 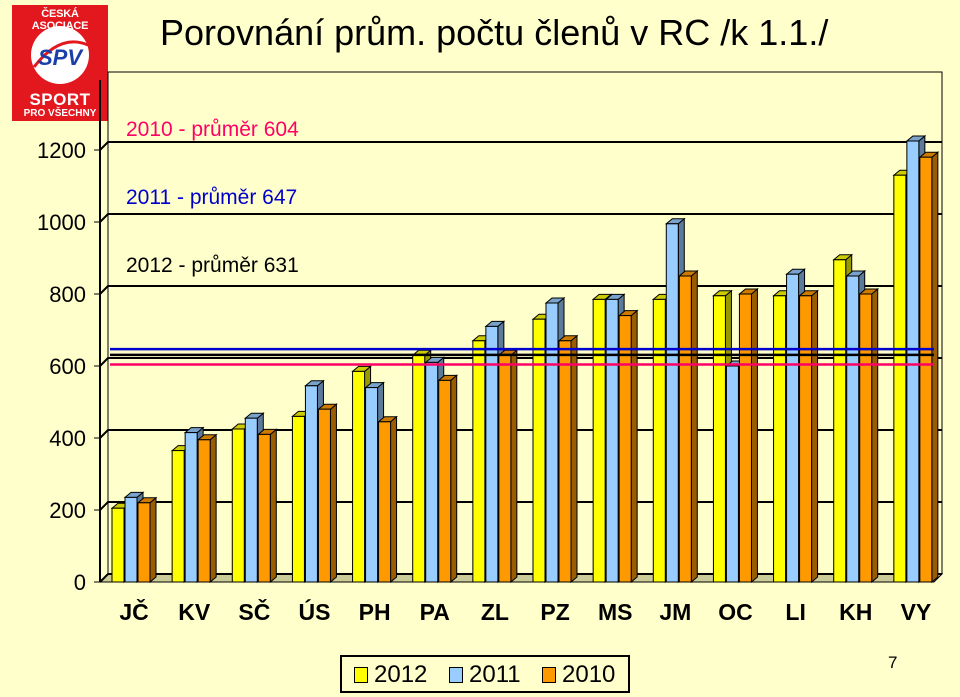 I want to click on bar-2010-ÚS, so click(x=324, y=495).